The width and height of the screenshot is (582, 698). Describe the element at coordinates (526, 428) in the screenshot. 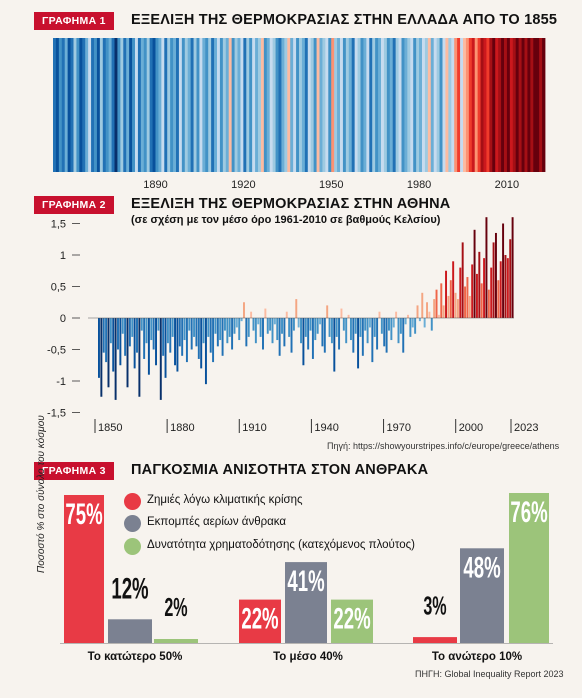

I see `anomaly-x-tick: 2023` at that location.